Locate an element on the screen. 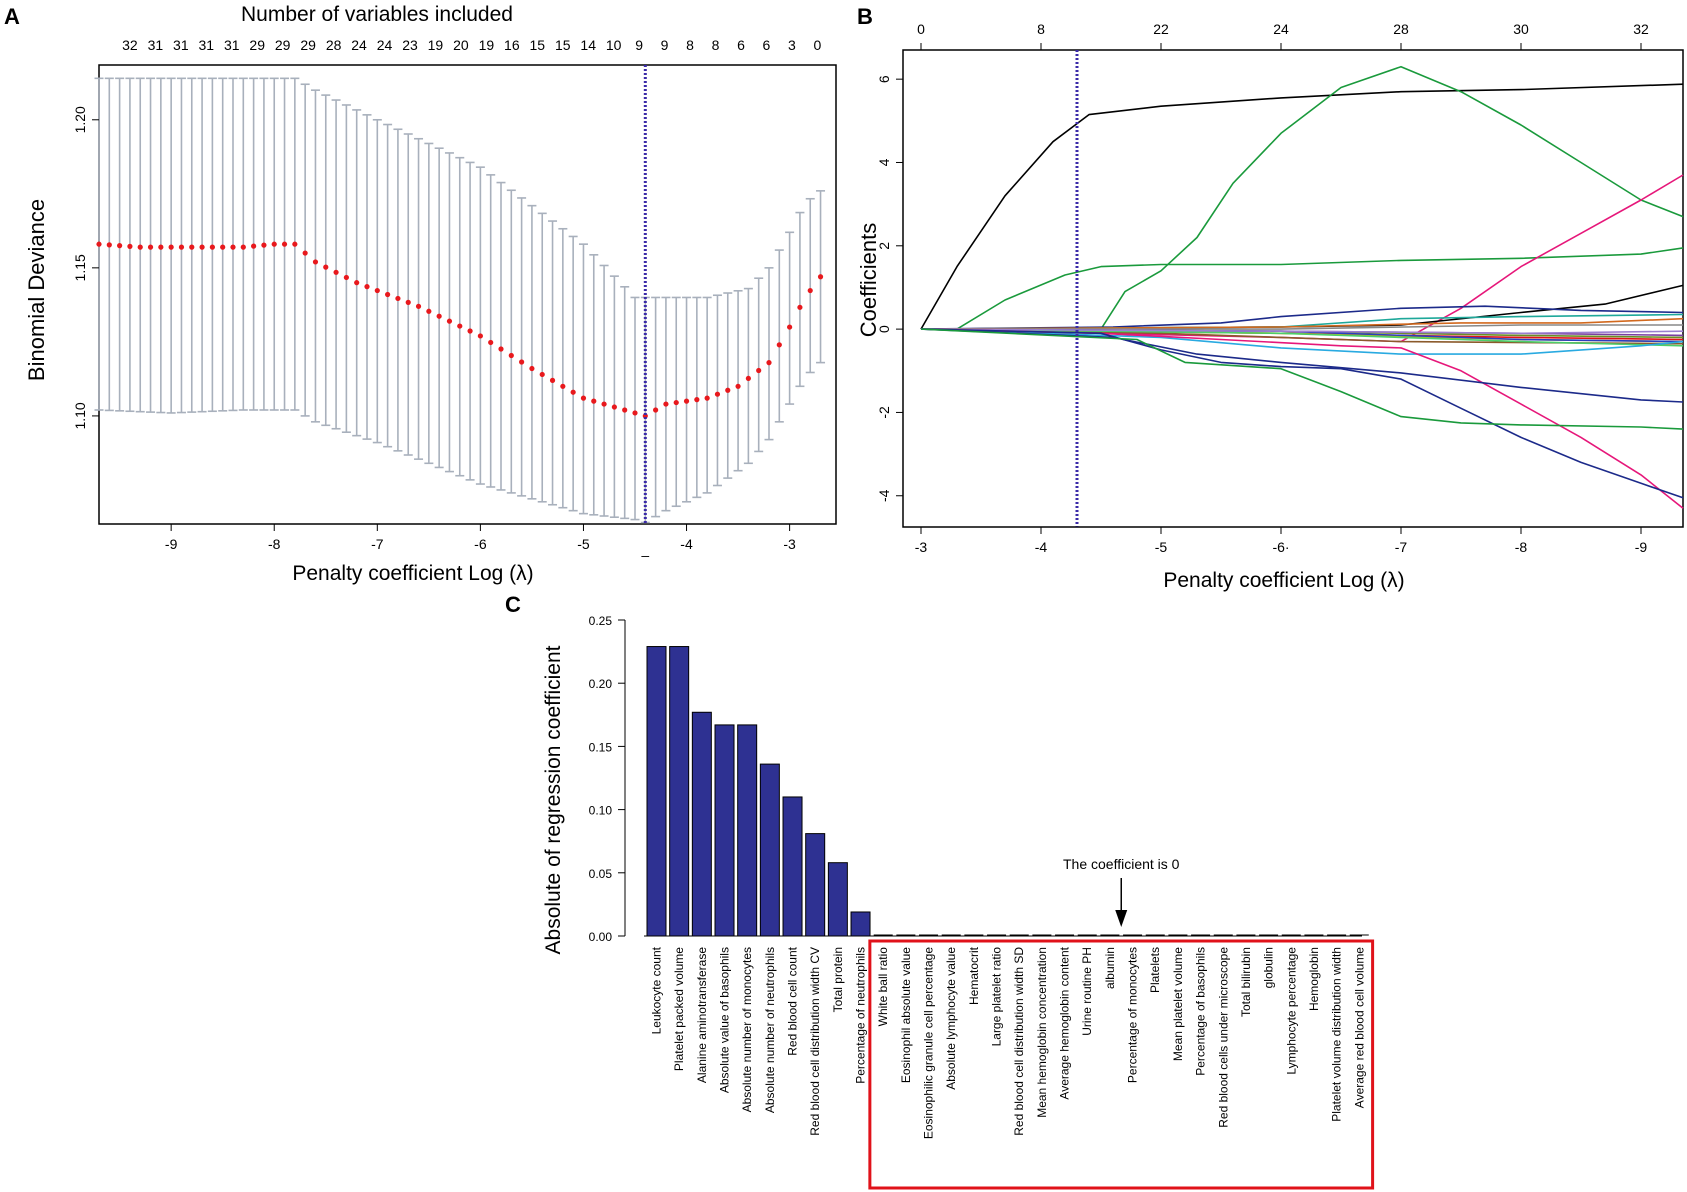  top-tick-label: 31 is located at coordinates (232, 45).